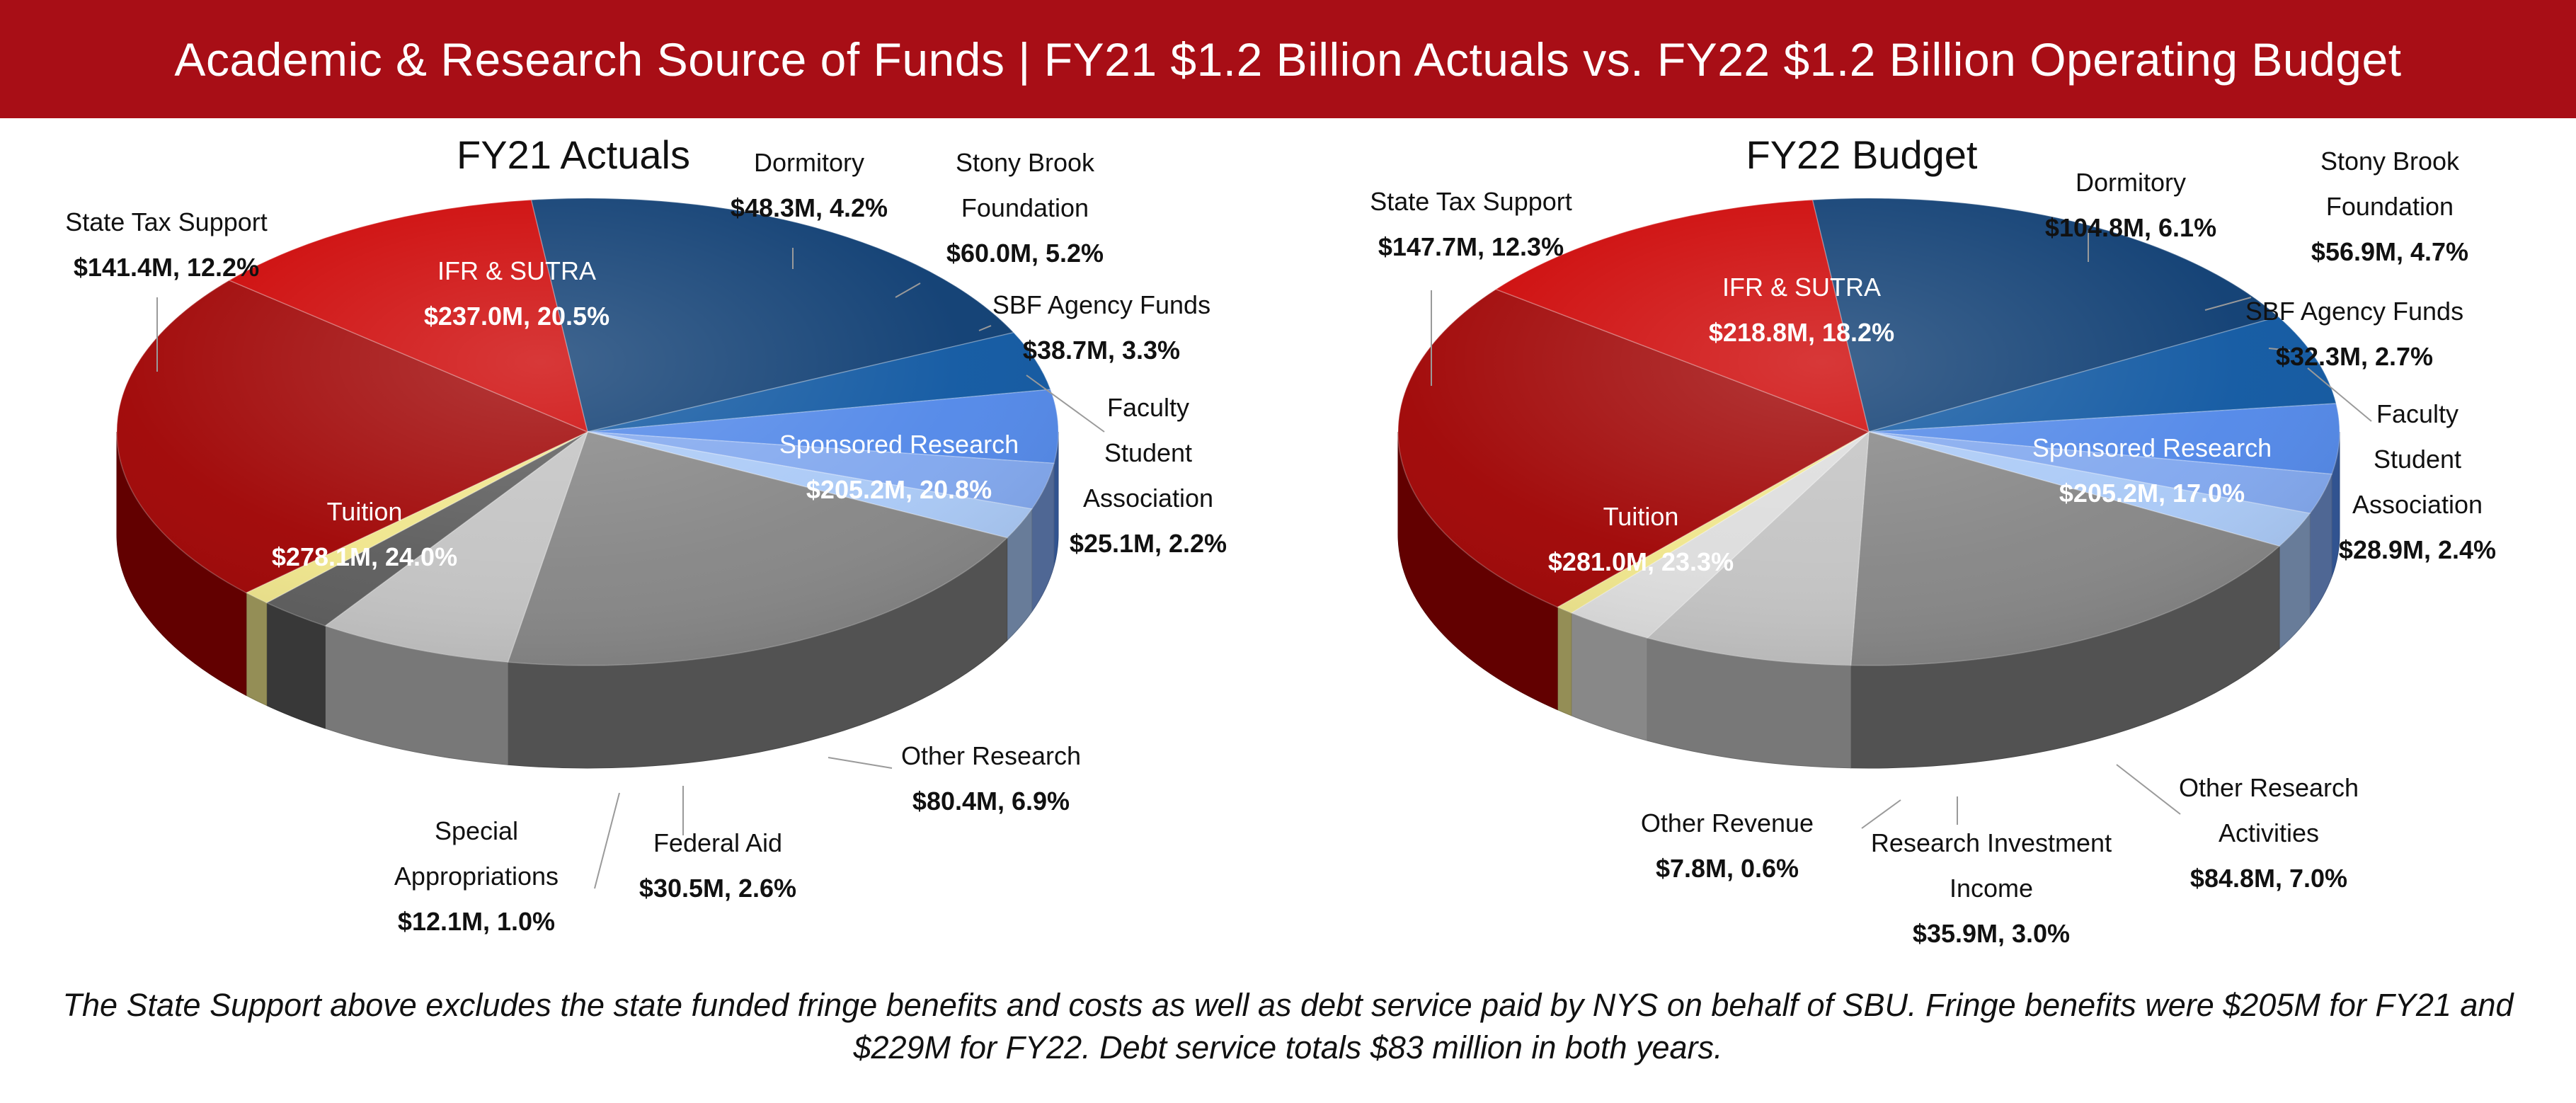 Image resolution: width=2576 pixels, height=1103 pixels. What do you see at coordinates (991, 778) in the screenshot?
I see `data-label-other-research: Other Research $80.4M, 6.9%` at bounding box center [991, 778].